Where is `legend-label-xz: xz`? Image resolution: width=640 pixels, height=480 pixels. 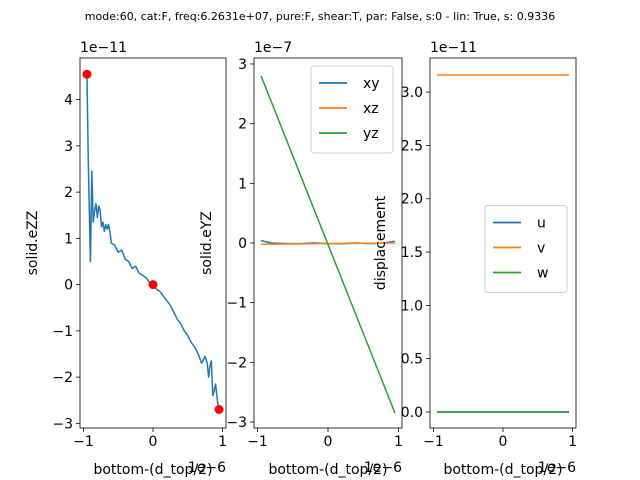
legend-label-xz: xz is located at coordinates (371, 109).